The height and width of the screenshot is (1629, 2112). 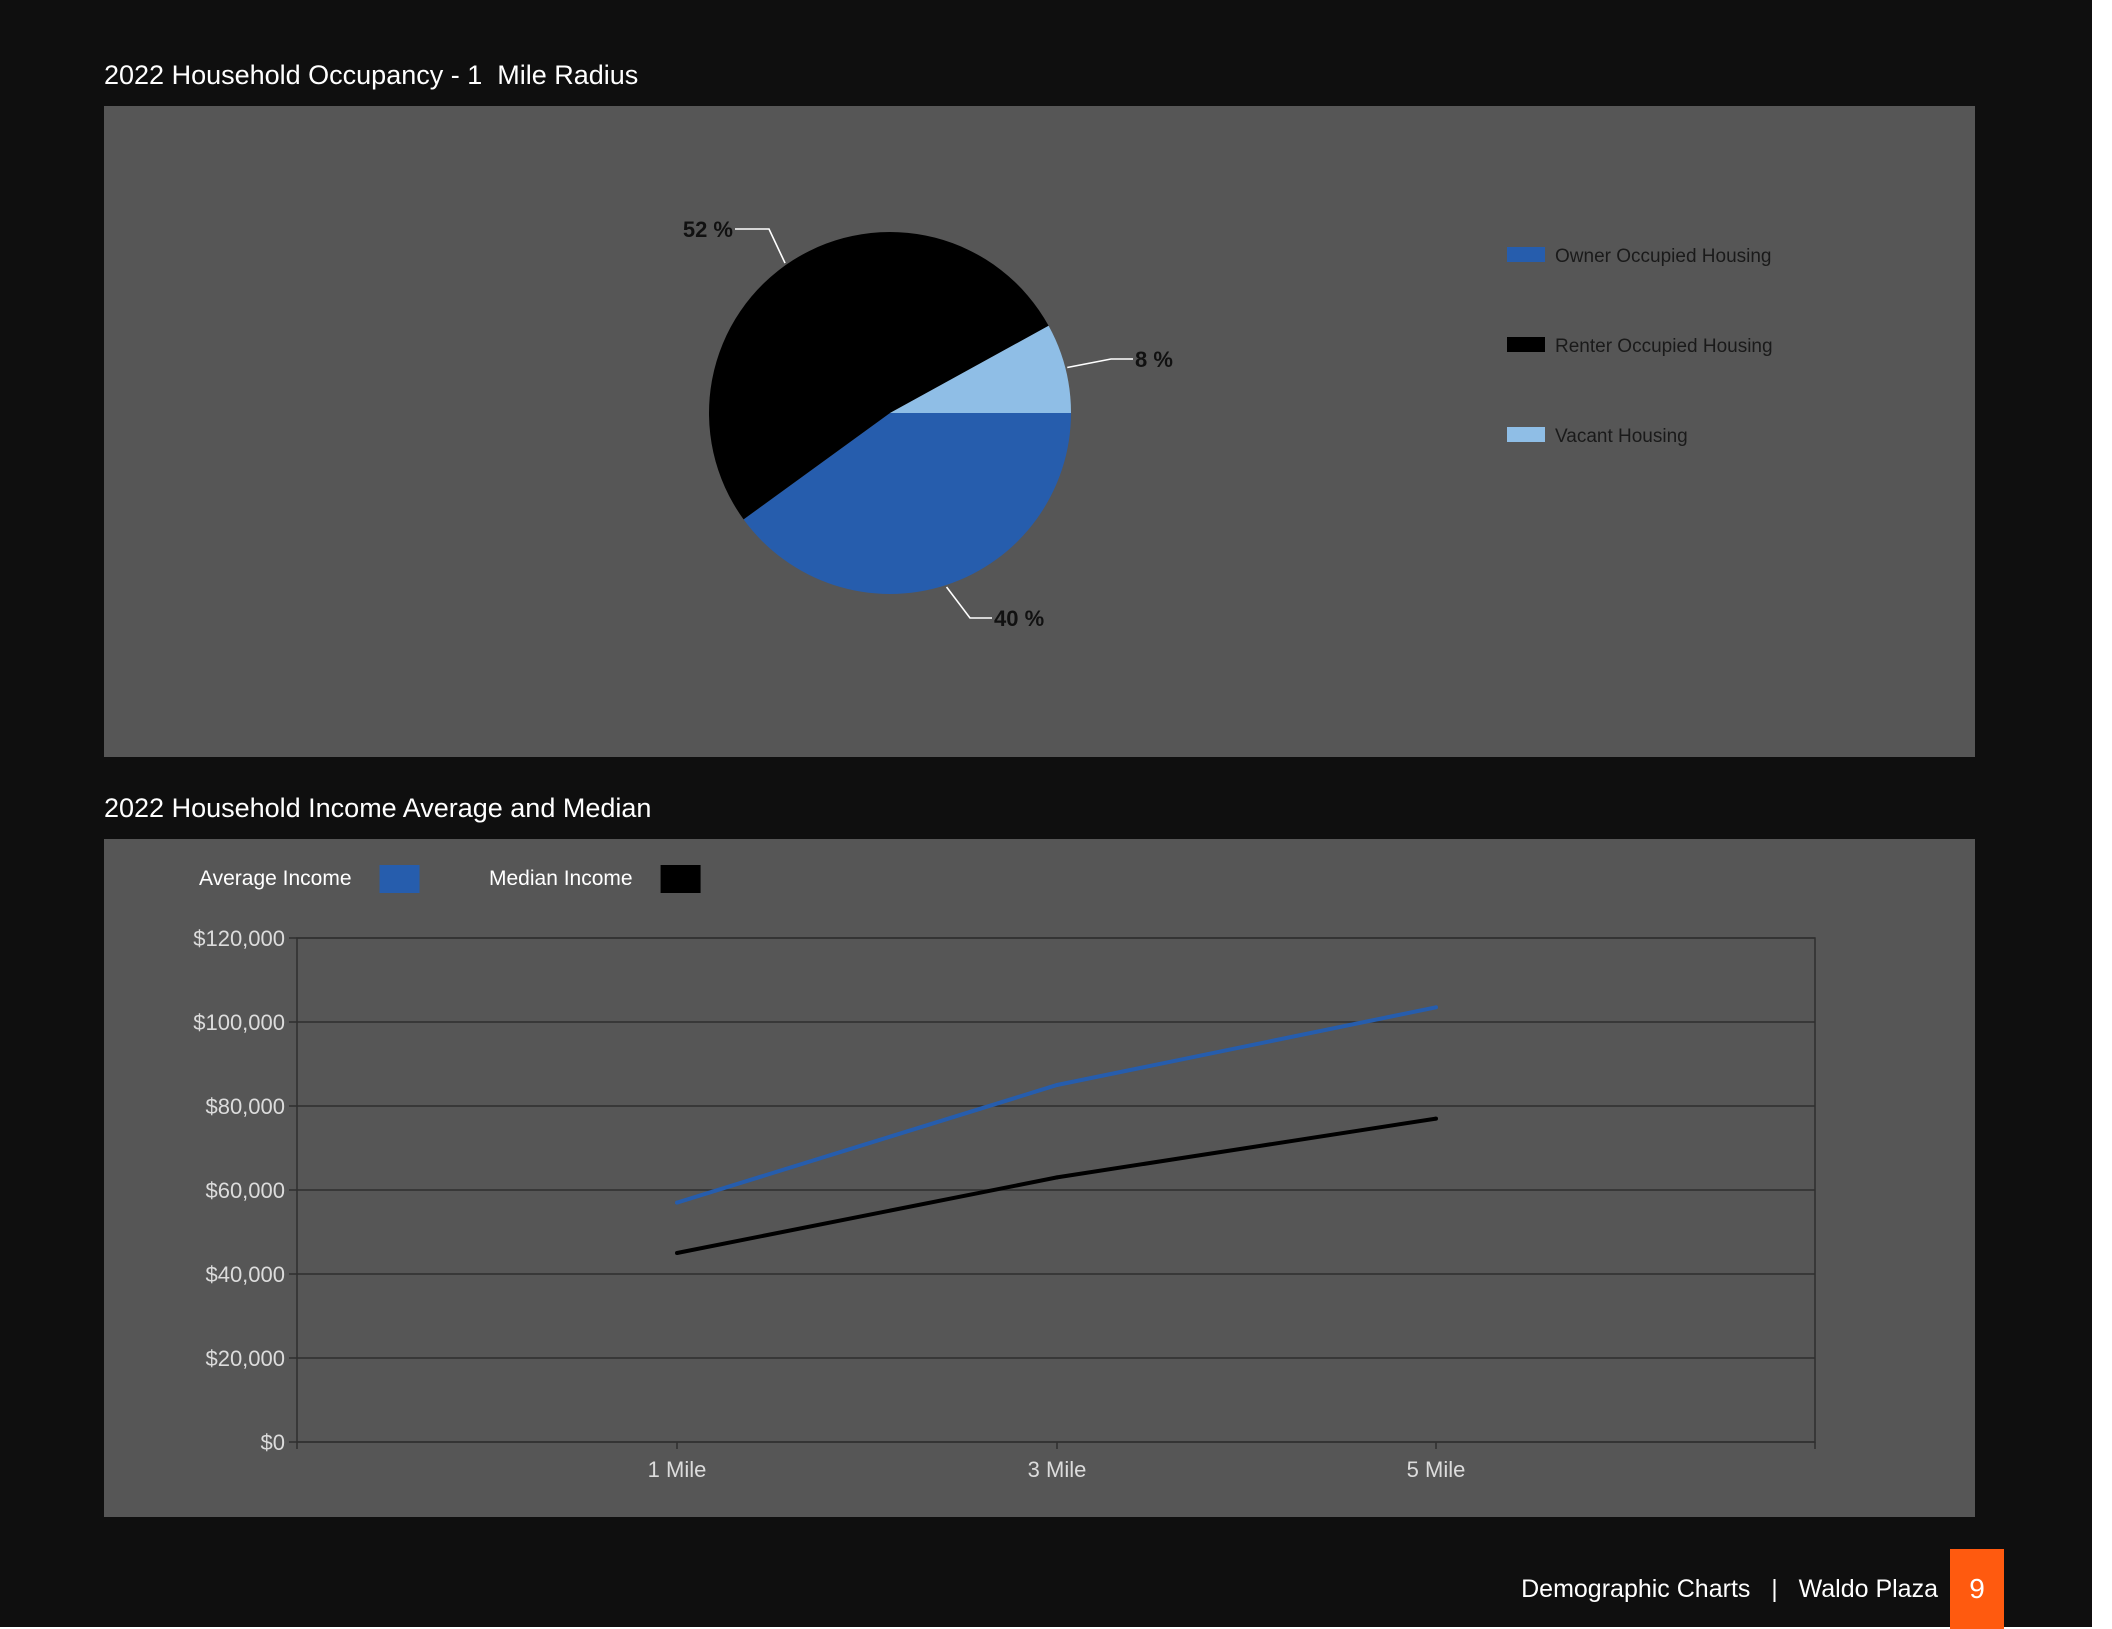 I want to click on pie-slice-owner-occupied-housing, so click(x=907, y=503).